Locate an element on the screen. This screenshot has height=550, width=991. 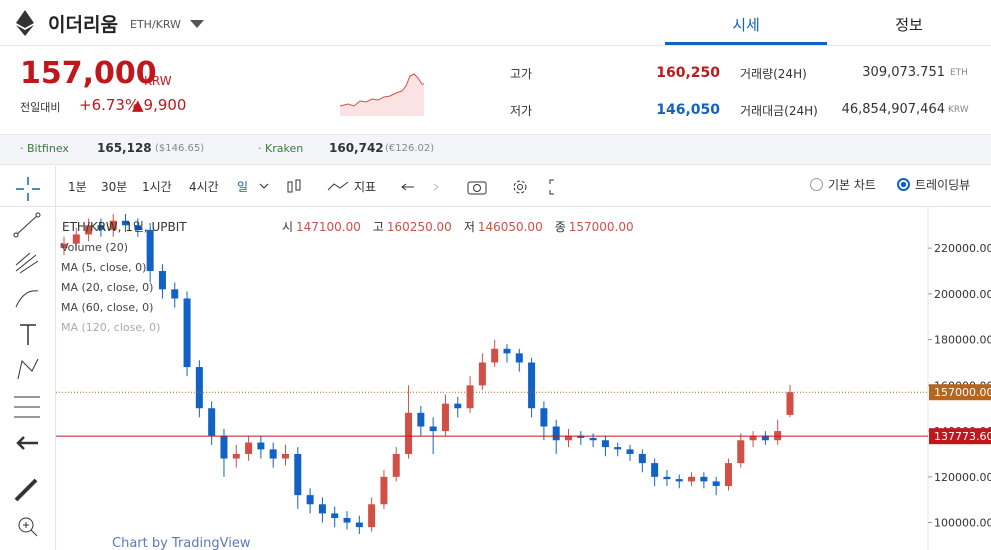
indicator-button: 지표 is located at coordinates (365, 187).